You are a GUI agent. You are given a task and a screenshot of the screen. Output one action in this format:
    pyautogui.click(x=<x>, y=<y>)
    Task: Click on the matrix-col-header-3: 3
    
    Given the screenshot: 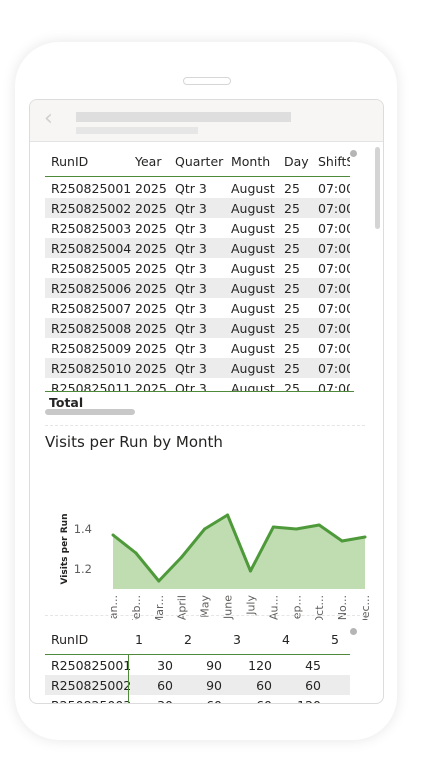 What is the action you would take?
    pyautogui.click(x=237, y=639)
    